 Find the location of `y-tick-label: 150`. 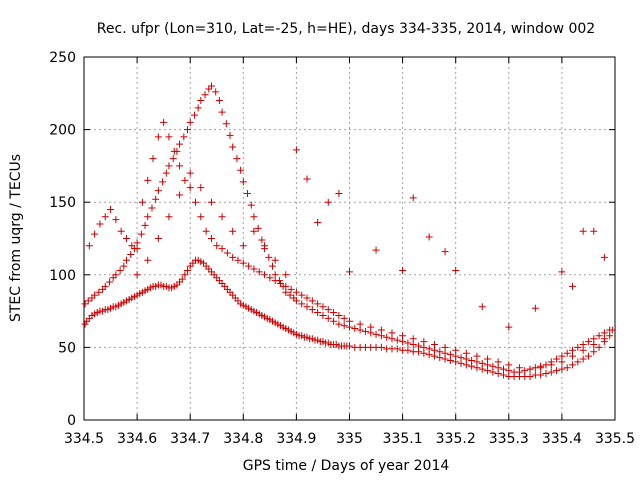

y-tick-label: 150 is located at coordinates (62, 203).